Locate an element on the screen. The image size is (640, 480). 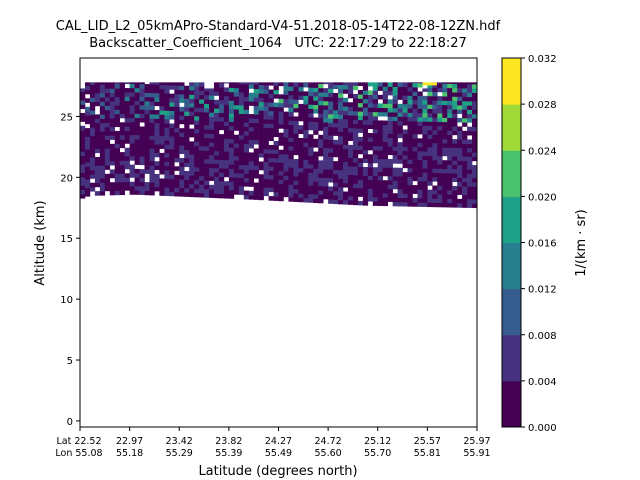
x-tick-label-lon: 55.18 is located at coordinates (129, 453).